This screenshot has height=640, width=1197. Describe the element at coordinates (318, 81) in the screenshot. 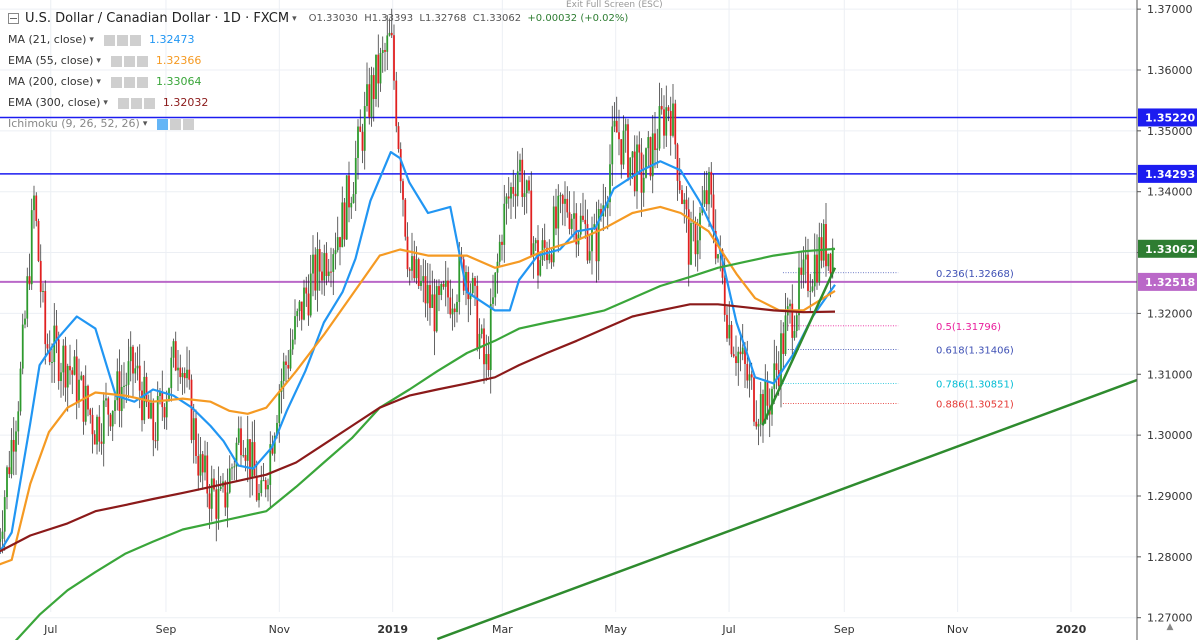

I see `indicator-row: MA (200, close) ▾ 1.33064` at that location.